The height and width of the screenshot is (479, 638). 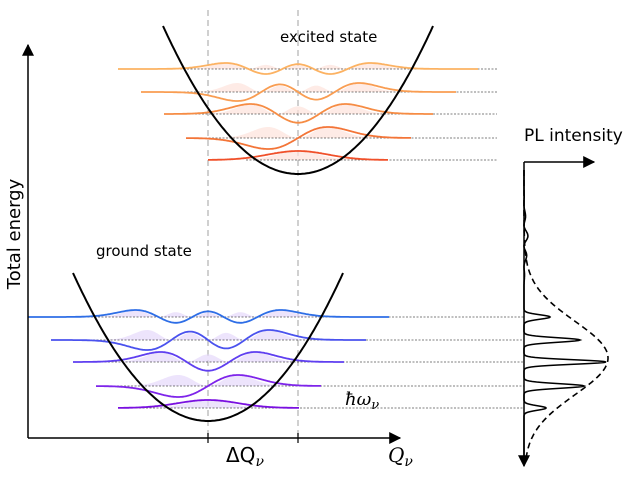 What do you see at coordinates (245, 456) in the screenshot?
I see `delta-q-label: ΔQν` at bounding box center [245, 456].